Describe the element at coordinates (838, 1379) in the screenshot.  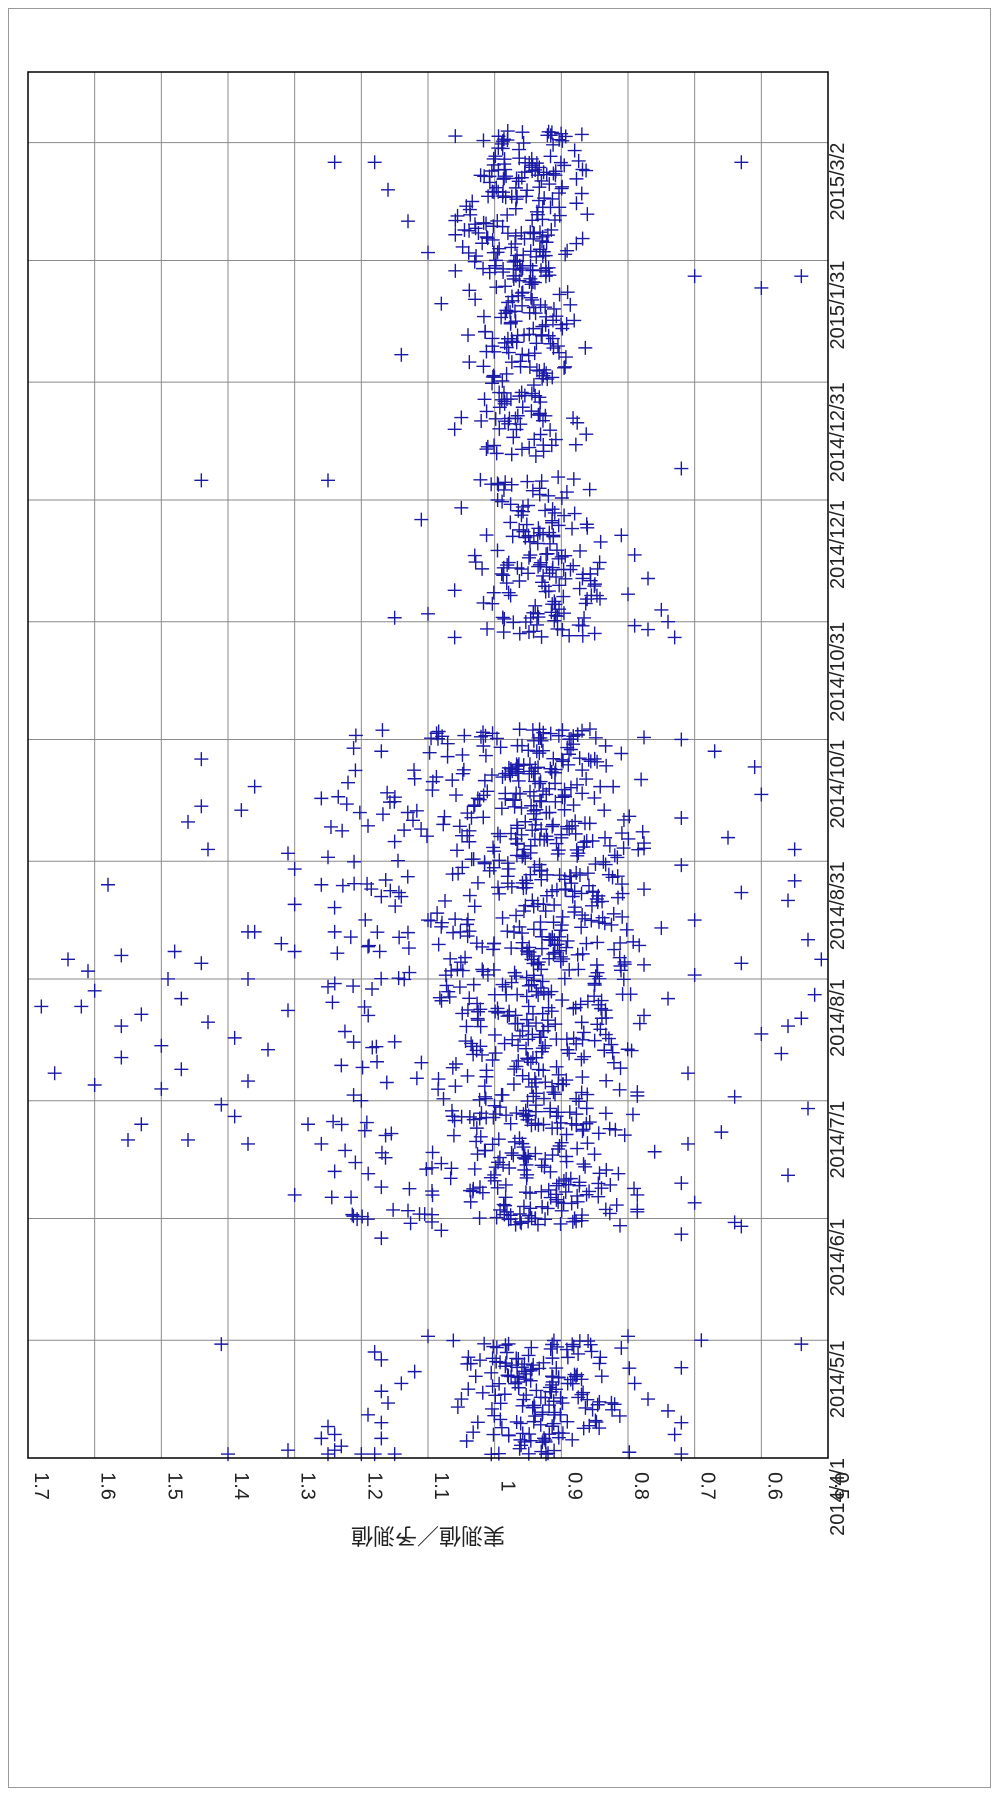
I see `date-tick-label: 2014/5/1` at that location.